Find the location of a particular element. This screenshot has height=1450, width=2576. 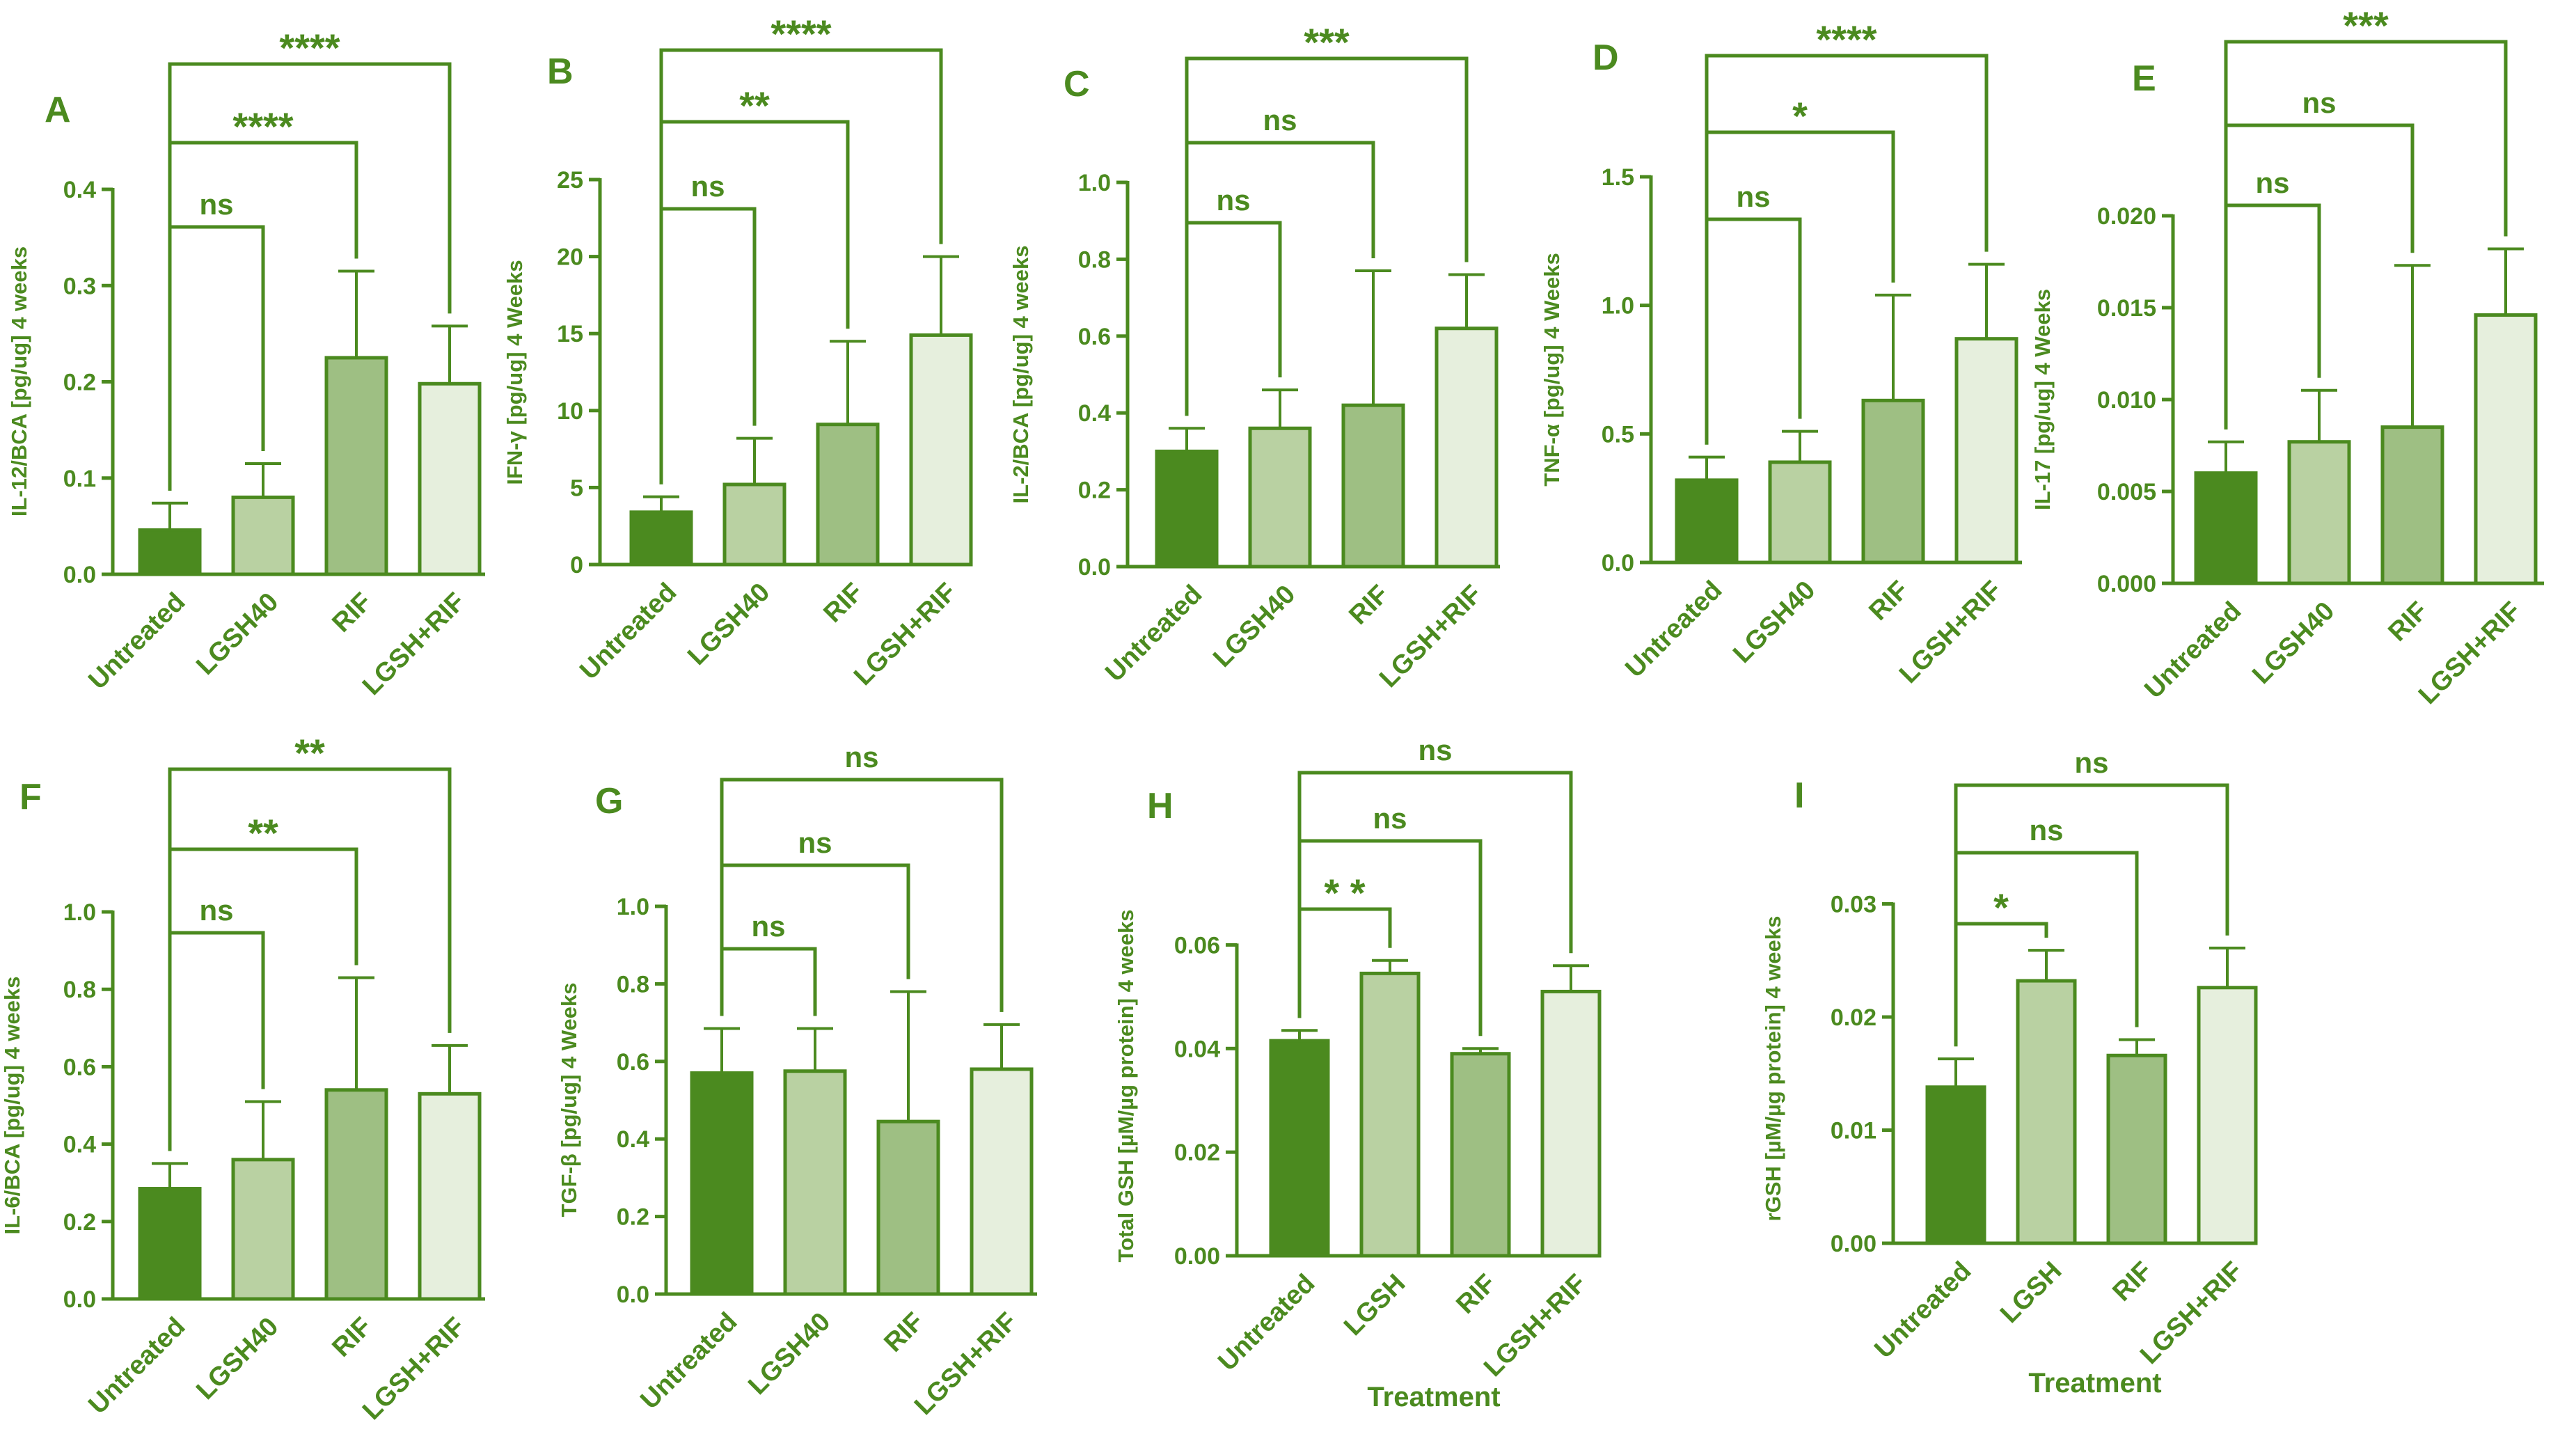

y-tick-label: 0.020 is located at coordinates (2126, 216).